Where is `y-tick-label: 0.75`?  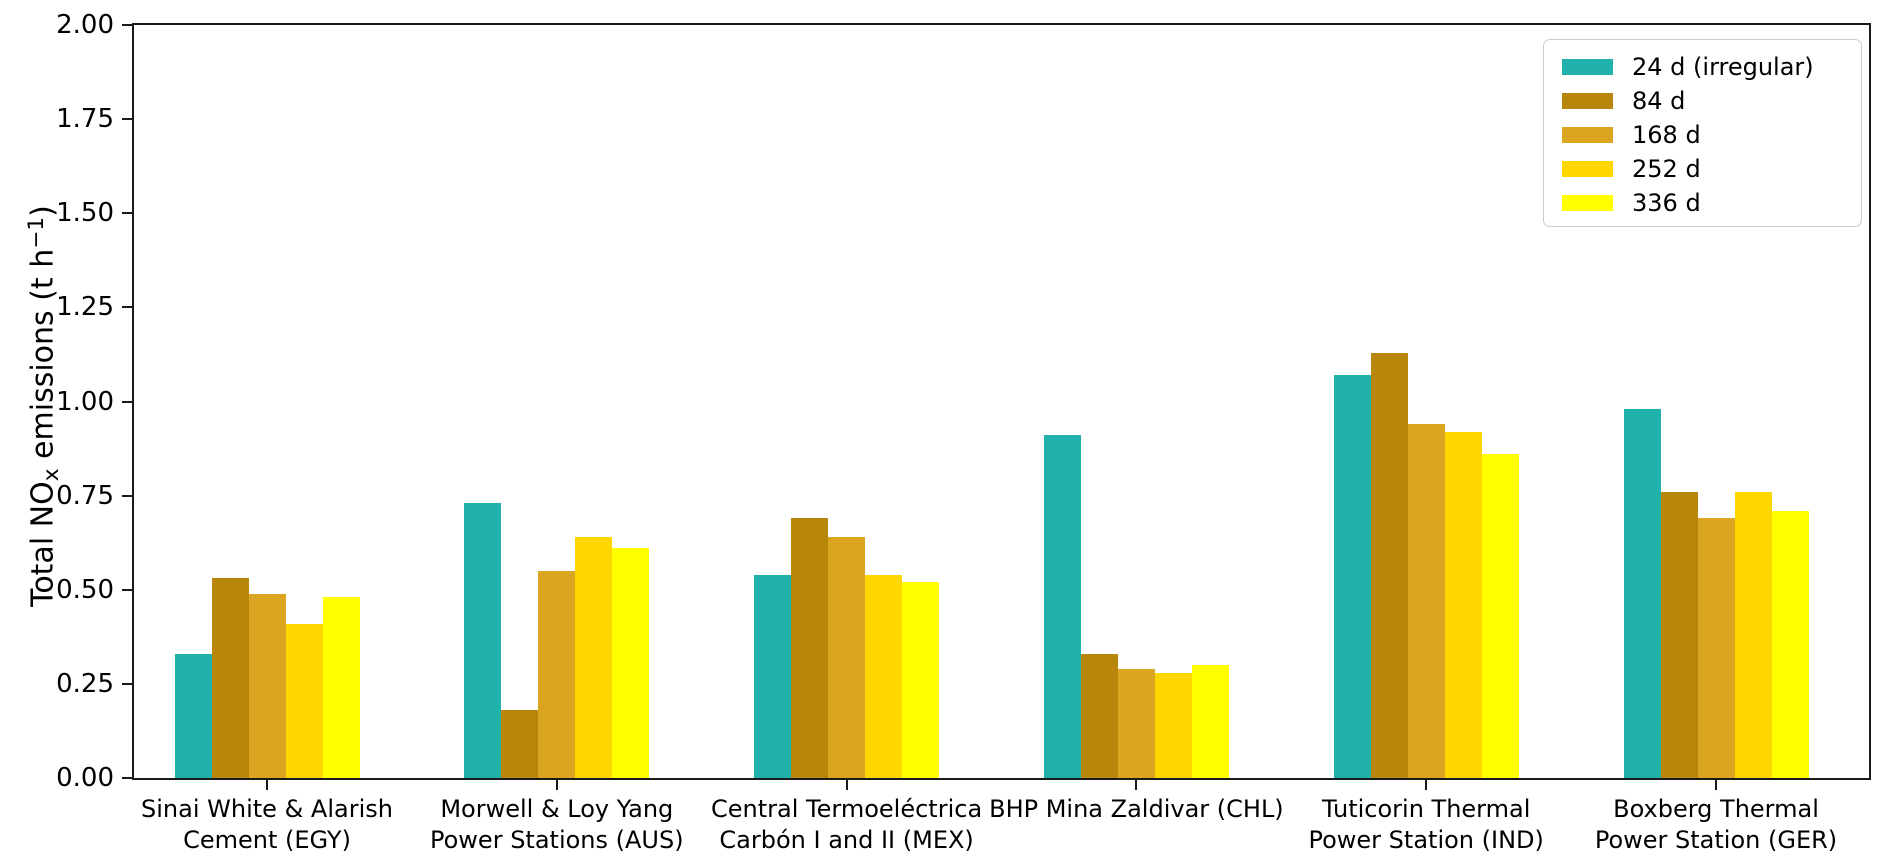 y-tick-label: 0.75 is located at coordinates (85, 495).